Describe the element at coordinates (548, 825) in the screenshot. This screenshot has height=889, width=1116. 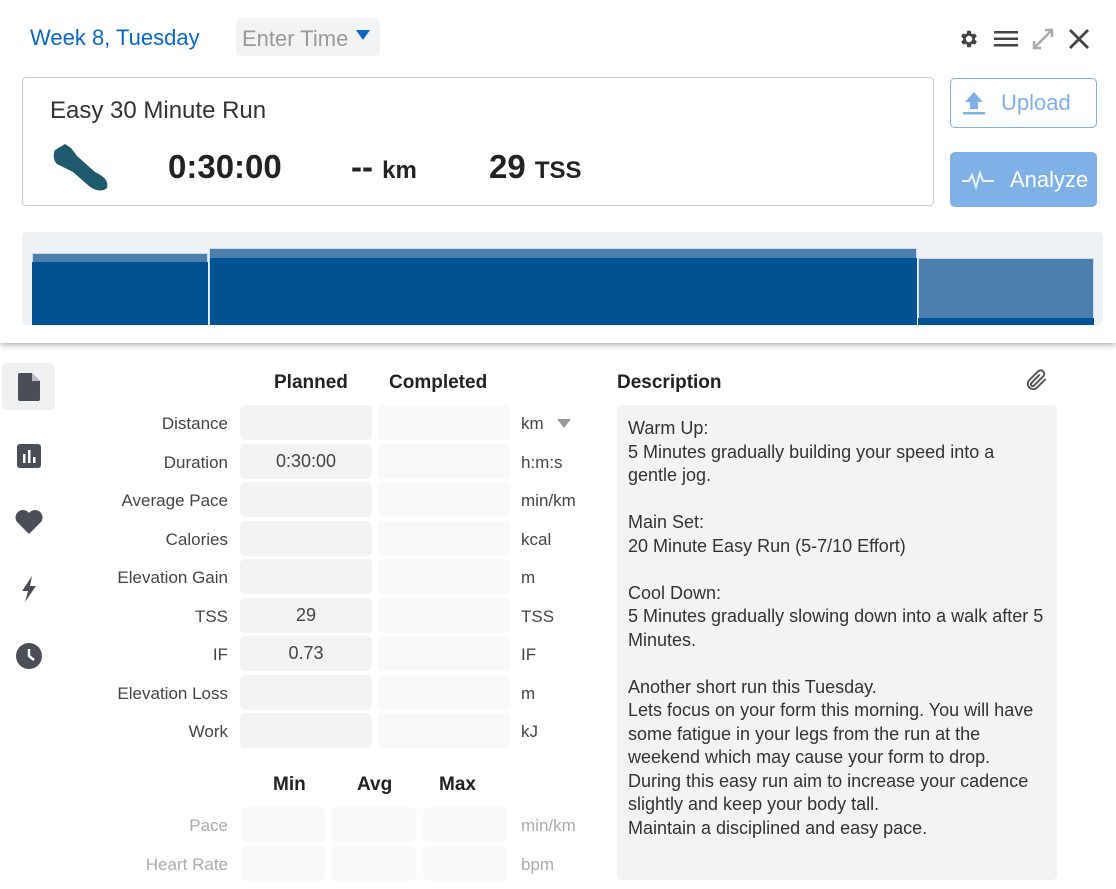
I see `range-unit-label: min/km` at that location.